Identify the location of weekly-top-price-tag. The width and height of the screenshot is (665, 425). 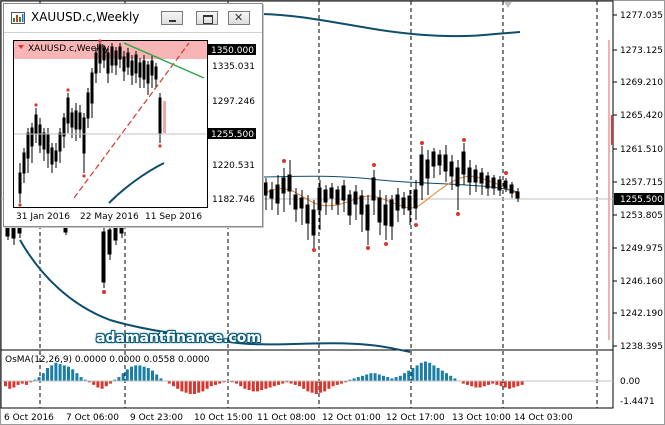
(232, 49).